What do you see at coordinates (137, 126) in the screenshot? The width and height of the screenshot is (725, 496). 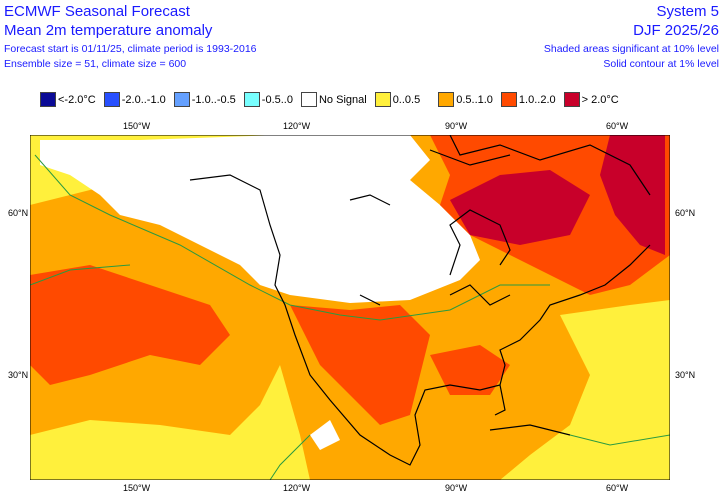 I see `lon-tick-top: 150°W` at bounding box center [137, 126].